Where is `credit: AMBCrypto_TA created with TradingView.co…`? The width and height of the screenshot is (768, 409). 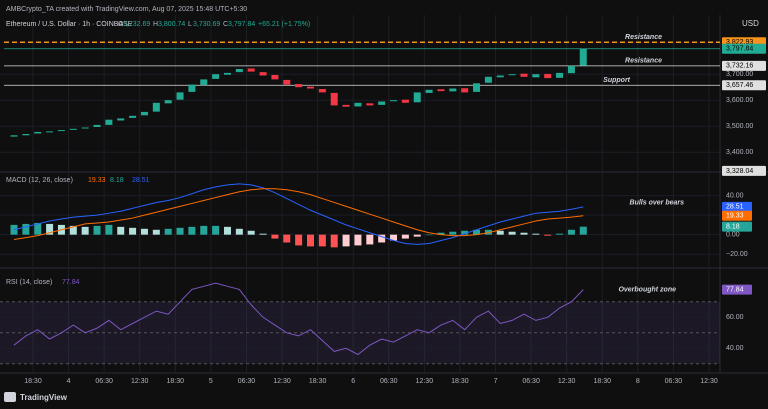 credit: AMBCrypto_TA created with TradingView.co… is located at coordinates (126, 9).